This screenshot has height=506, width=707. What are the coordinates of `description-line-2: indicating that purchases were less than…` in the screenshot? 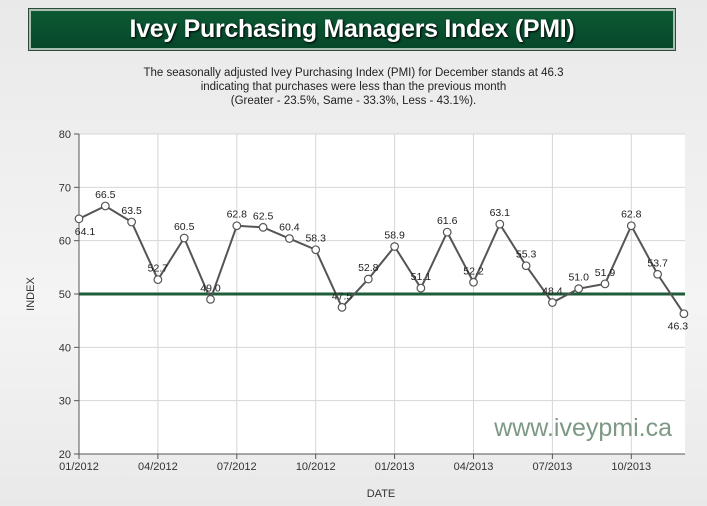 It's located at (353, 87).